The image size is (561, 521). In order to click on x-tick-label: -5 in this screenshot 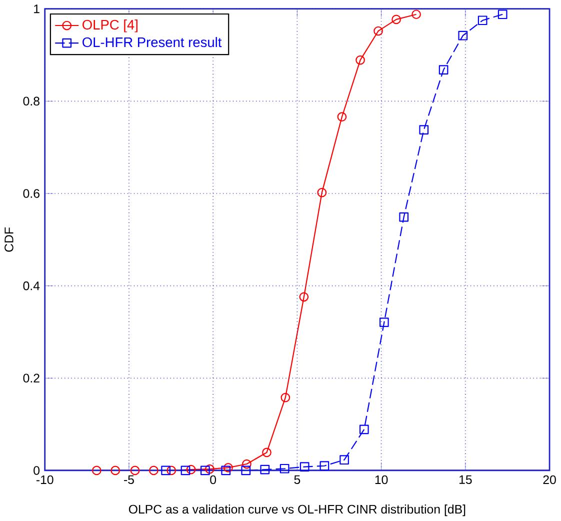, I will do `click(129, 480)`.